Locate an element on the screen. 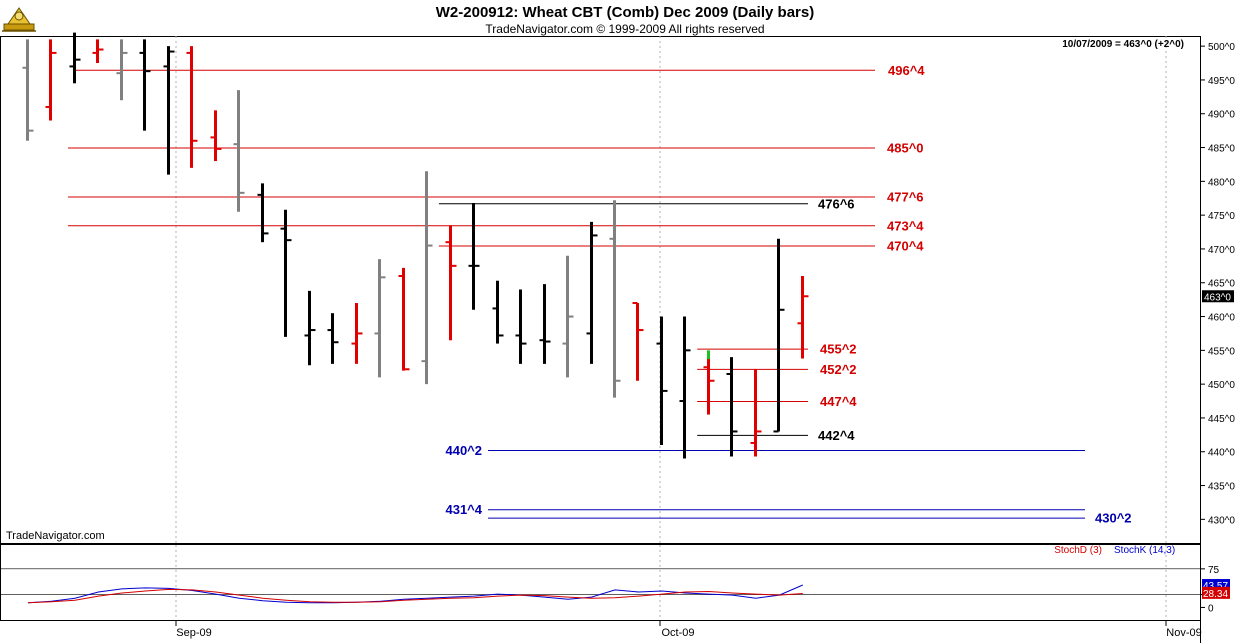  current-price-tag-bg is located at coordinates (1218, 296).